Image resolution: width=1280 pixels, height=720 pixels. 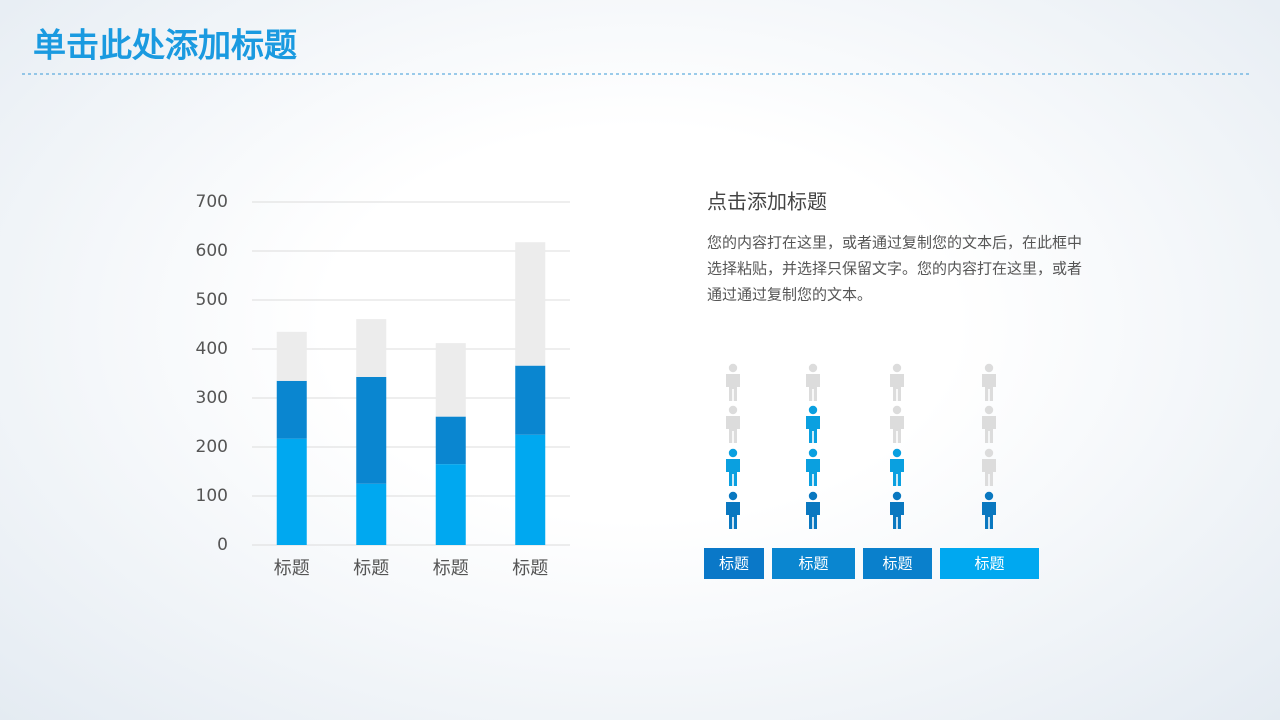 What do you see at coordinates (212, 202) in the screenshot?
I see `y-tick-label: 700` at bounding box center [212, 202].